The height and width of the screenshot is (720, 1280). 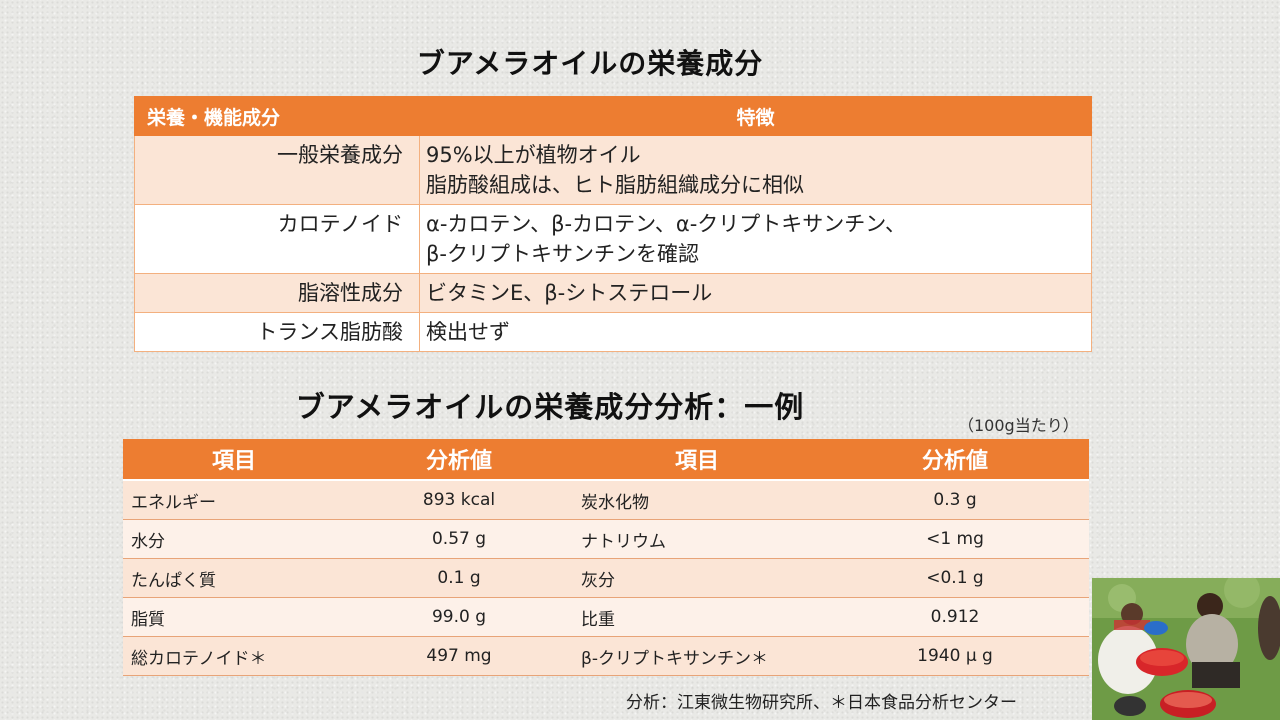 What do you see at coordinates (234, 656) in the screenshot?
I see `item-cell: 総カロテノイド＊` at bounding box center [234, 656].